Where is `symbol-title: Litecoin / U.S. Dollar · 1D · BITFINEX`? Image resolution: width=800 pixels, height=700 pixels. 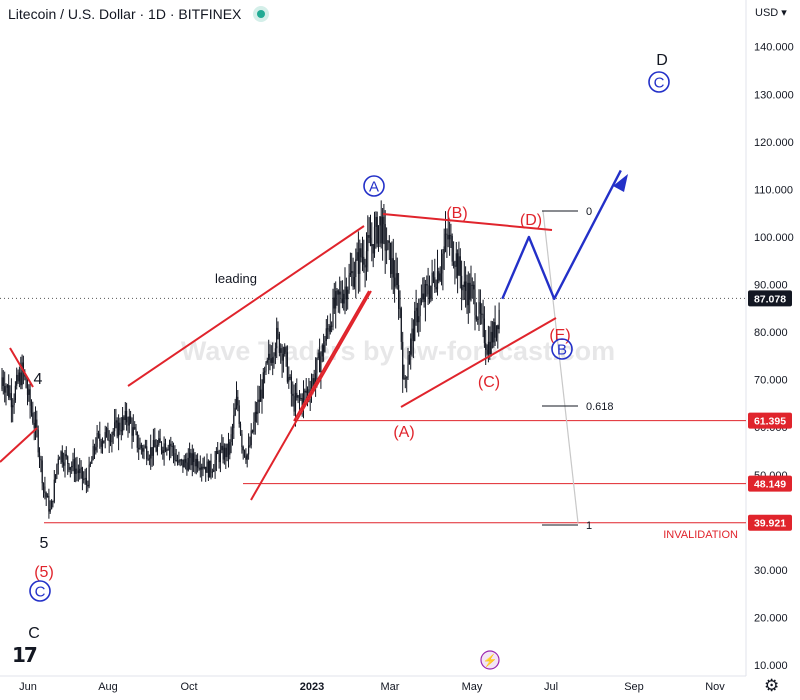 symbol-title: Litecoin / U.S. Dollar · 1D · BITFINEX is located at coordinates (125, 14).